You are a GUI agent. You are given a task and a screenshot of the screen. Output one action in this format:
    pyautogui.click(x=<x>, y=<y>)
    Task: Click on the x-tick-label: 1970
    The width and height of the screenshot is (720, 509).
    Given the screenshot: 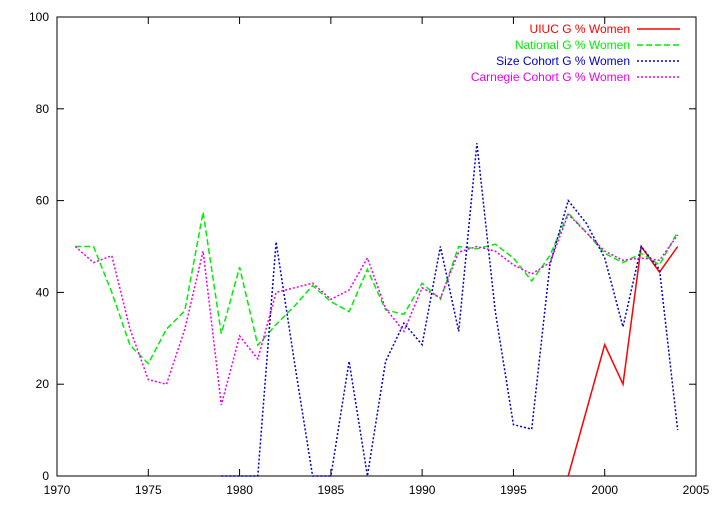 What is the action you would take?
    pyautogui.click(x=57, y=490)
    